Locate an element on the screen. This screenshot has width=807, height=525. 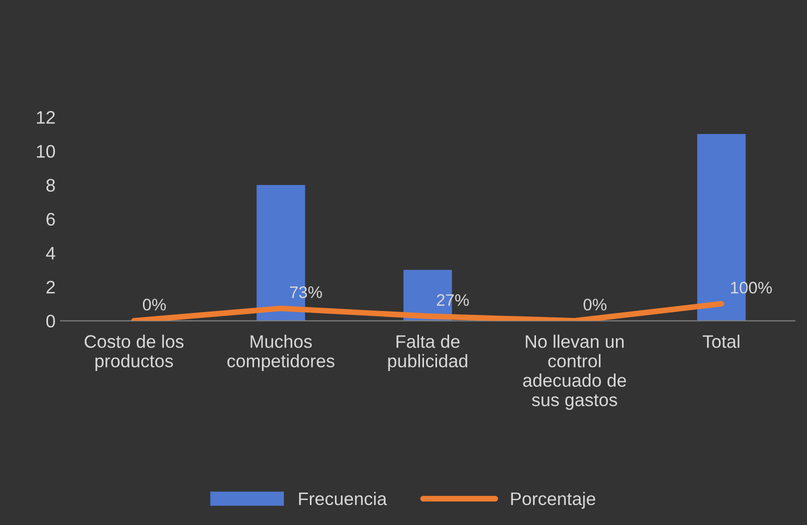
legend-label: Porcentaje is located at coordinates (553, 500).